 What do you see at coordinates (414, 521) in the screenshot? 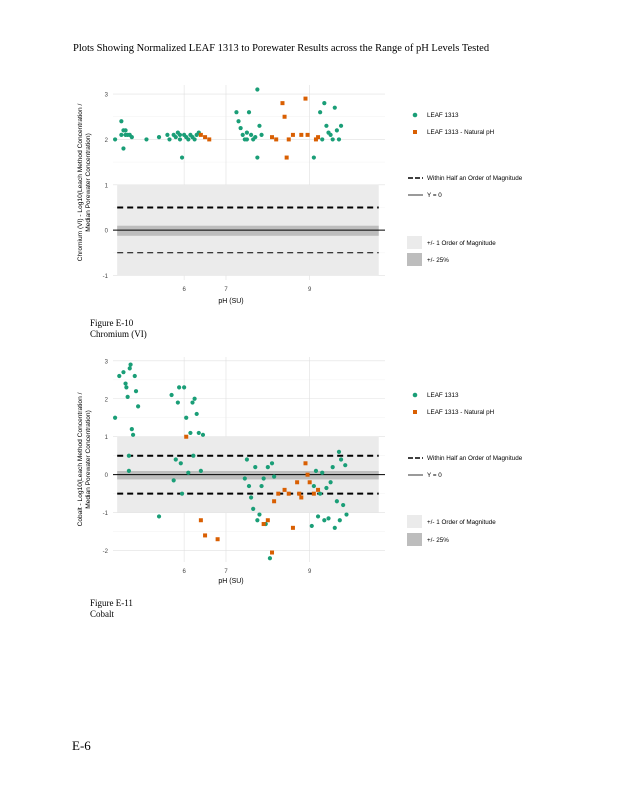
I see `fig1-legend-key-one-order` at bounding box center [414, 521].